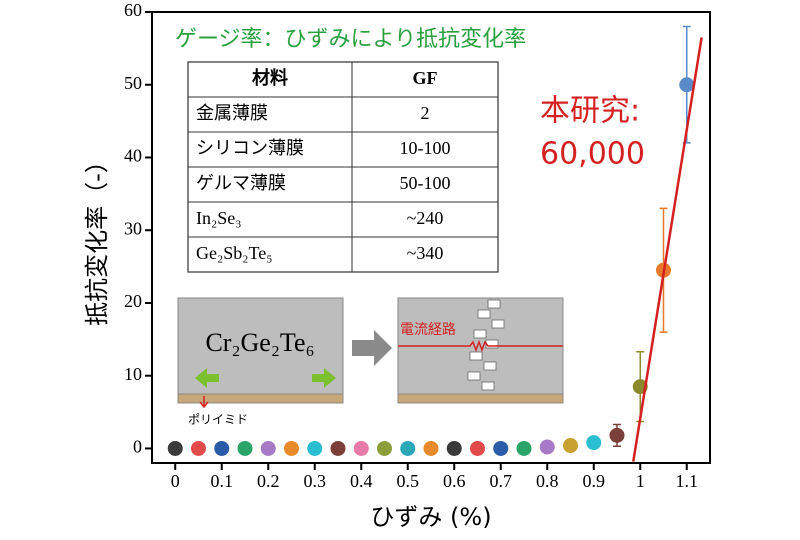 This screenshot has height=540, width=800. What do you see at coordinates (219, 218) in the screenshot?
I see `table-cell: In₂Se₃` at bounding box center [219, 218].